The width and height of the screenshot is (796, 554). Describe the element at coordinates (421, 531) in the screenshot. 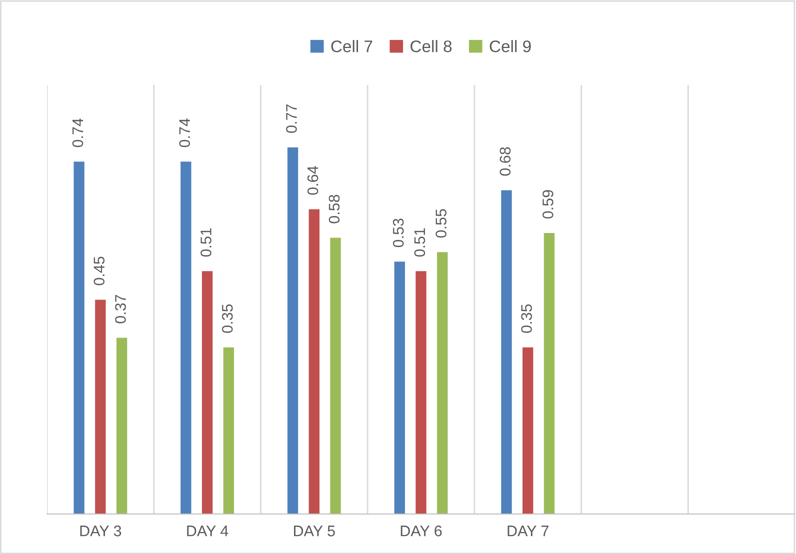

I see `x-tick-label: DAY 6` at that location.